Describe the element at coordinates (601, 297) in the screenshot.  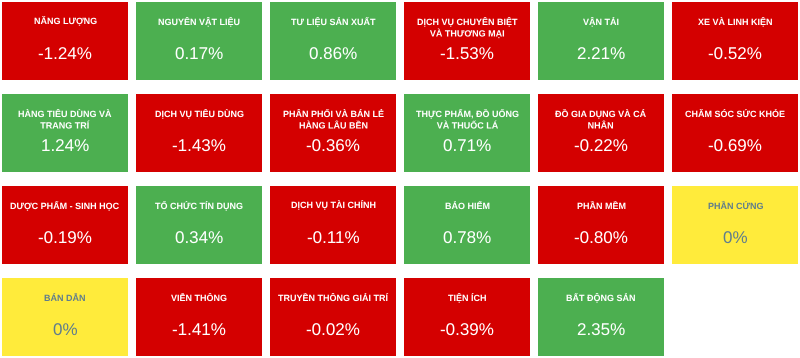
I see `category-label: BẤT ĐỘNG SẢN` at that location.